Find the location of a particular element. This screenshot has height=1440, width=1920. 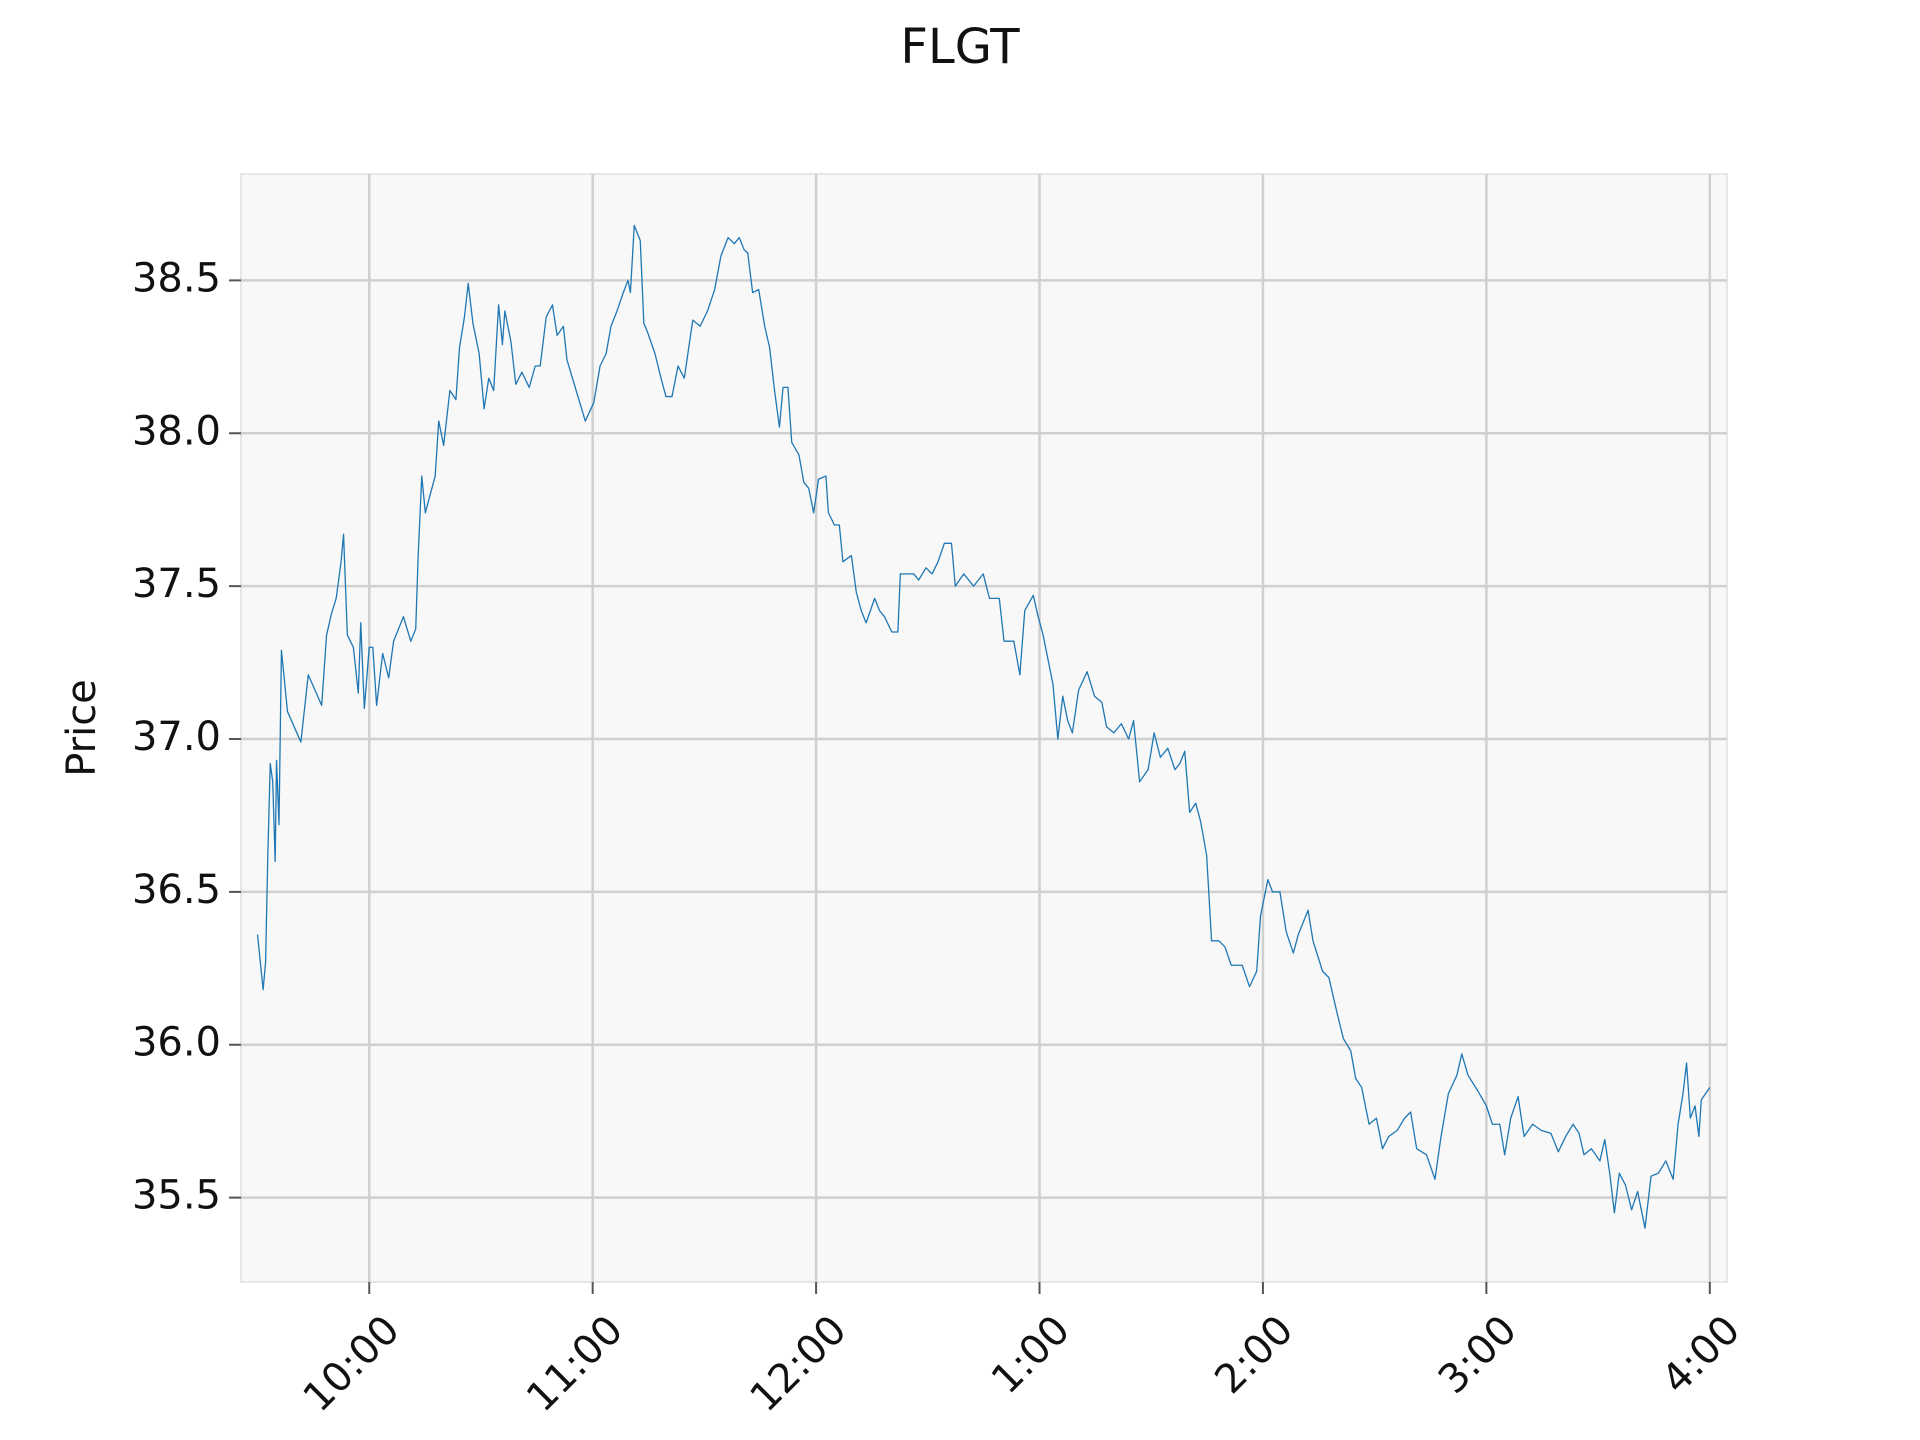

y-tick-label: 38.0 is located at coordinates (176, 431).